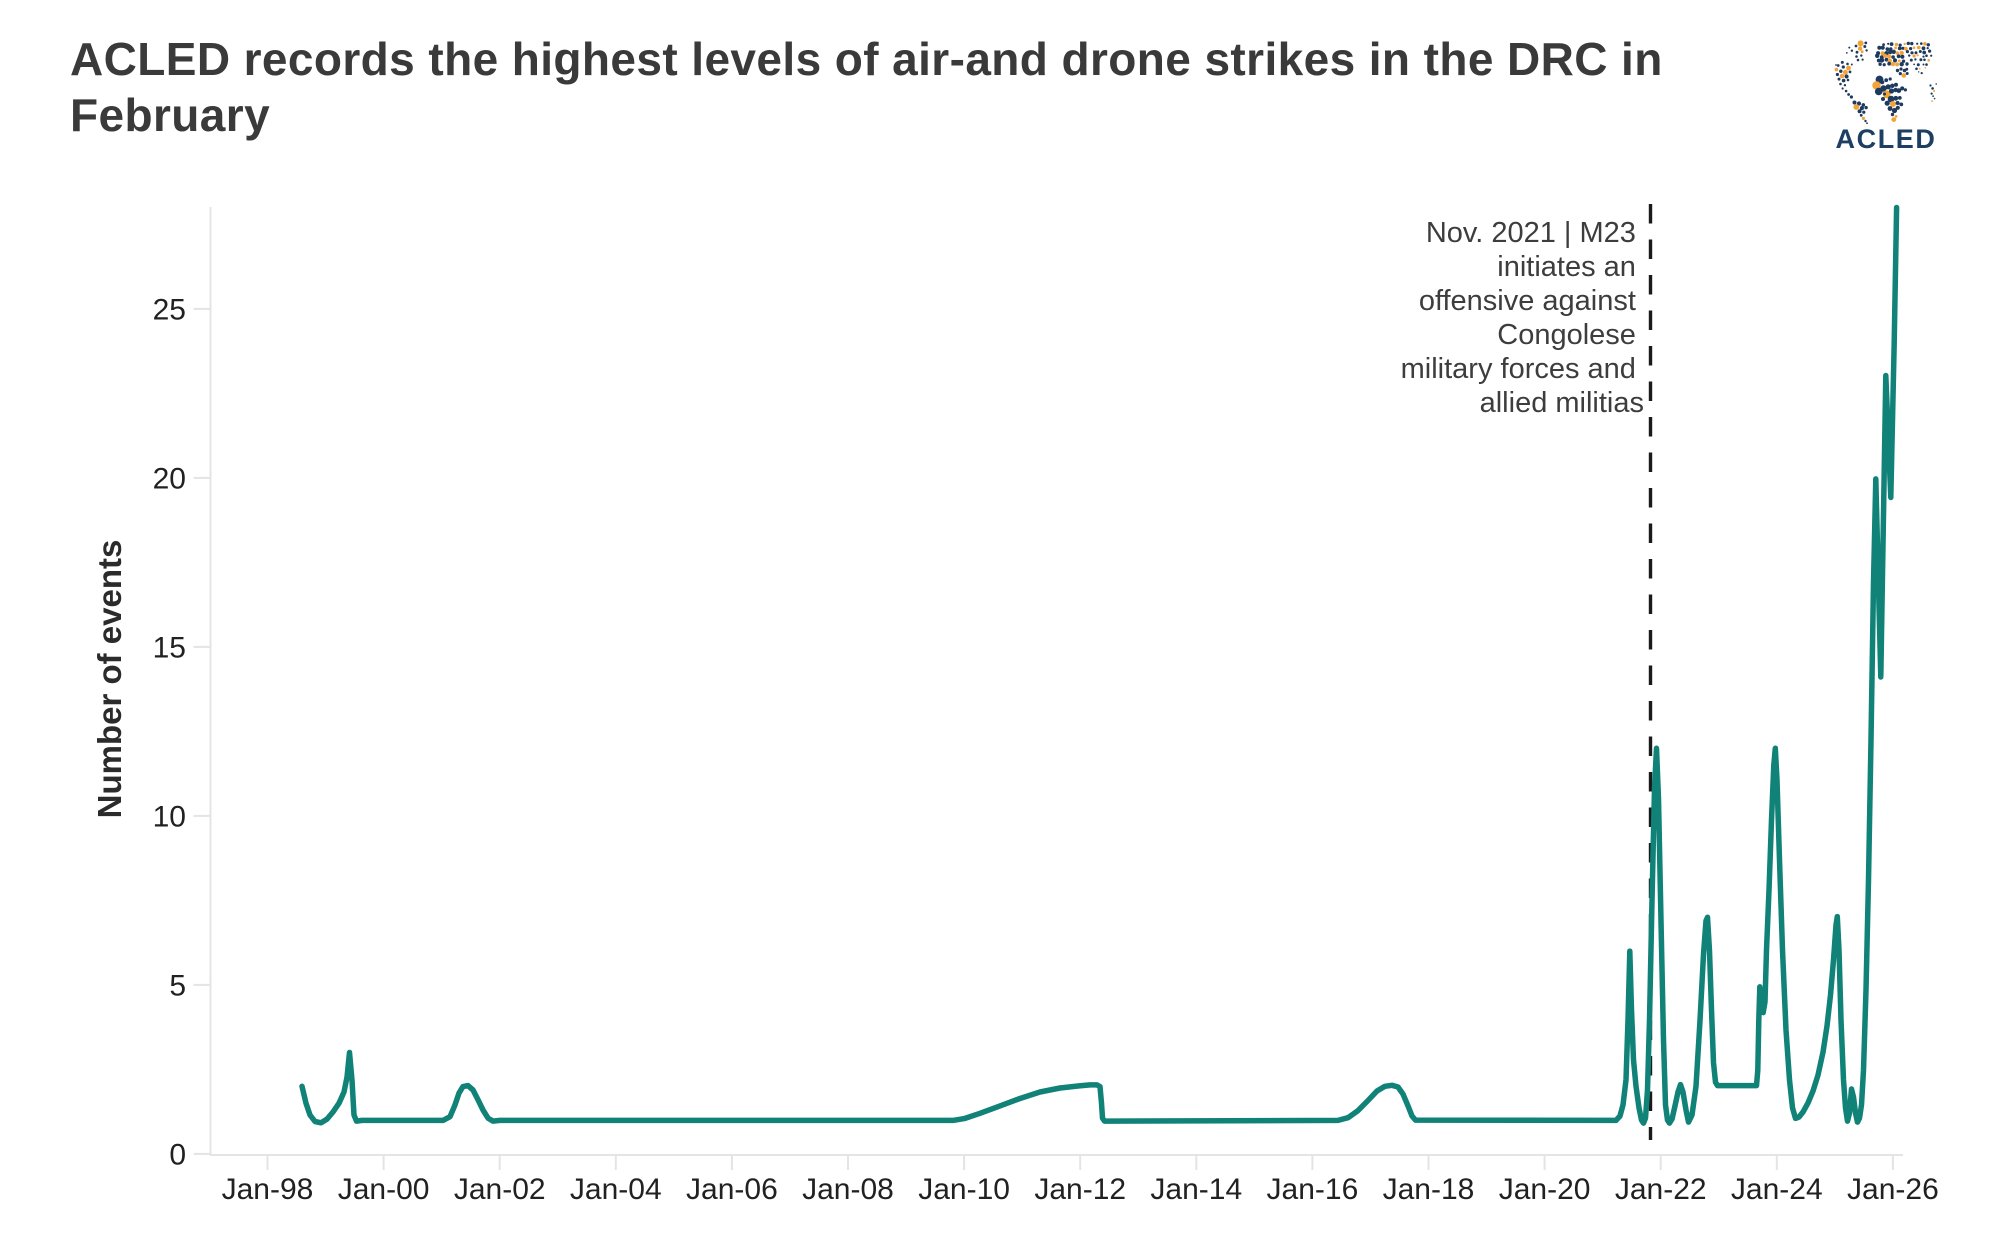  What do you see at coordinates (1429, 1189) in the screenshot?
I see `svg-text: Jan-18` at bounding box center [1429, 1189].